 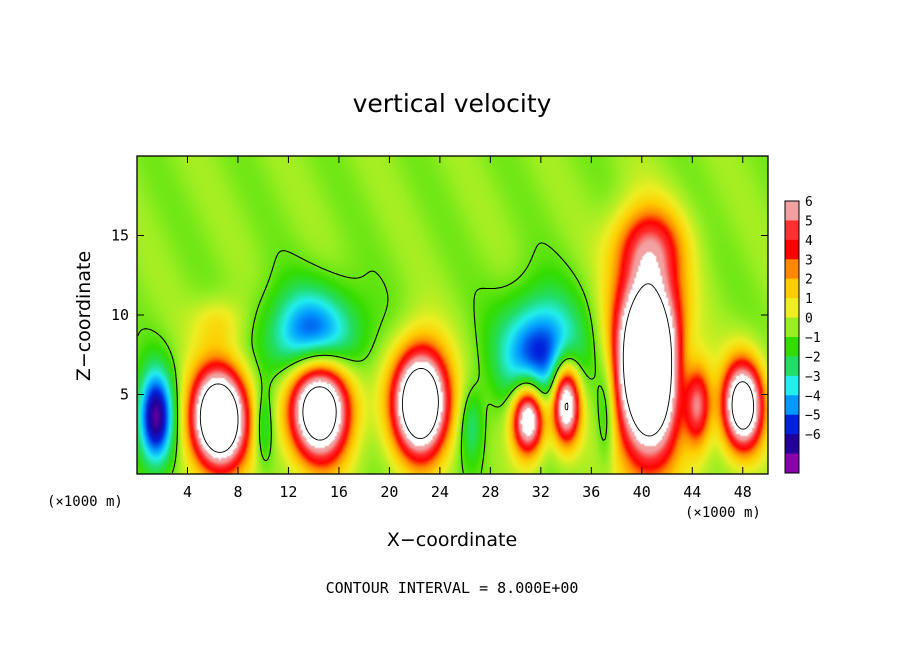 What do you see at coordinates (440, 492) in the screenshot?
I see `x-tick-label: 24` at bounding box center [440, 492].